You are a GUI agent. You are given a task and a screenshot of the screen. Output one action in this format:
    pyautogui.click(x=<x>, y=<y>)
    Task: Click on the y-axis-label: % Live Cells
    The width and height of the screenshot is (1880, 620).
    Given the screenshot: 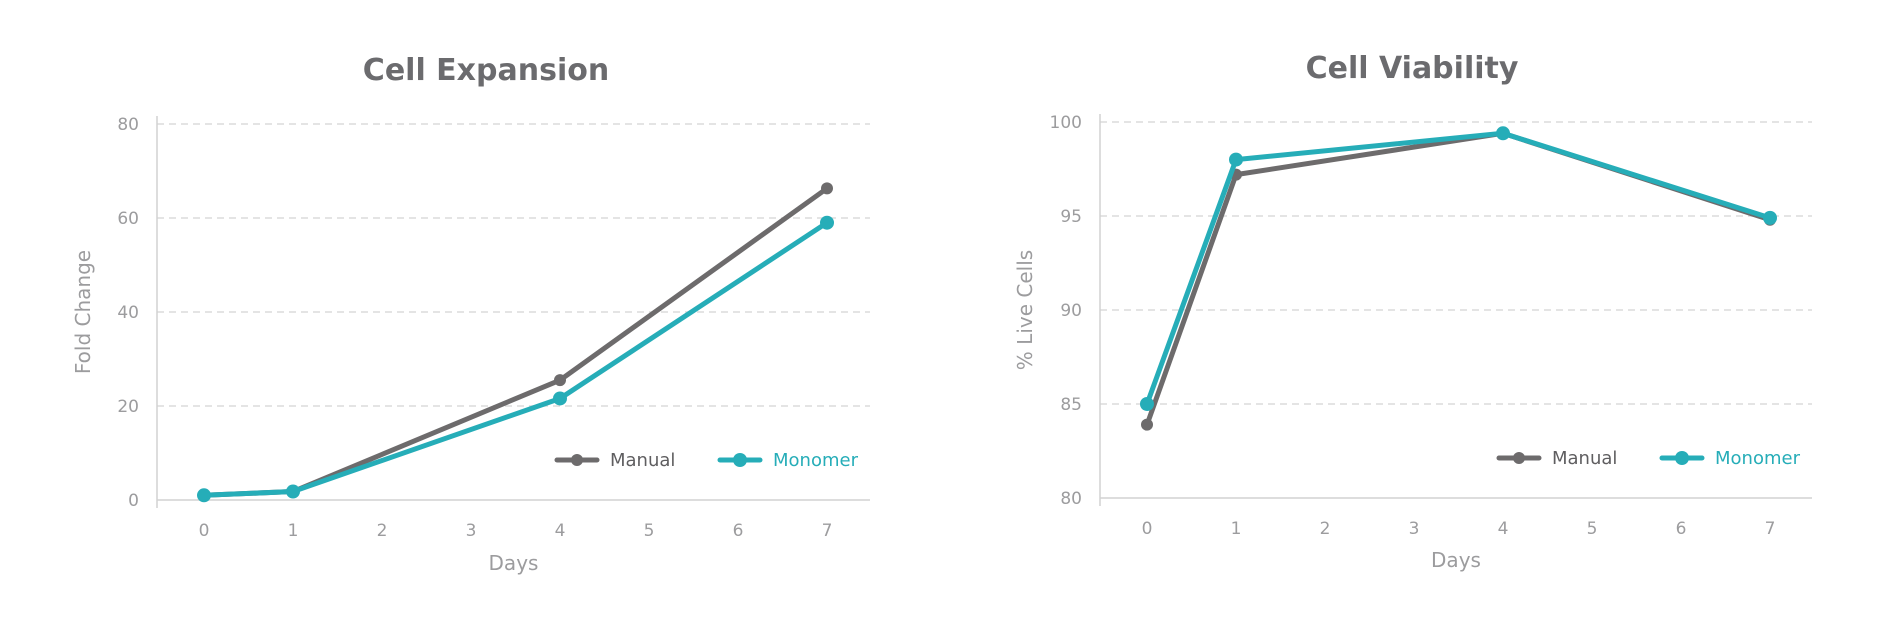 What is the action you would take?
    pyautogui.click(x=1025, y=310)
    